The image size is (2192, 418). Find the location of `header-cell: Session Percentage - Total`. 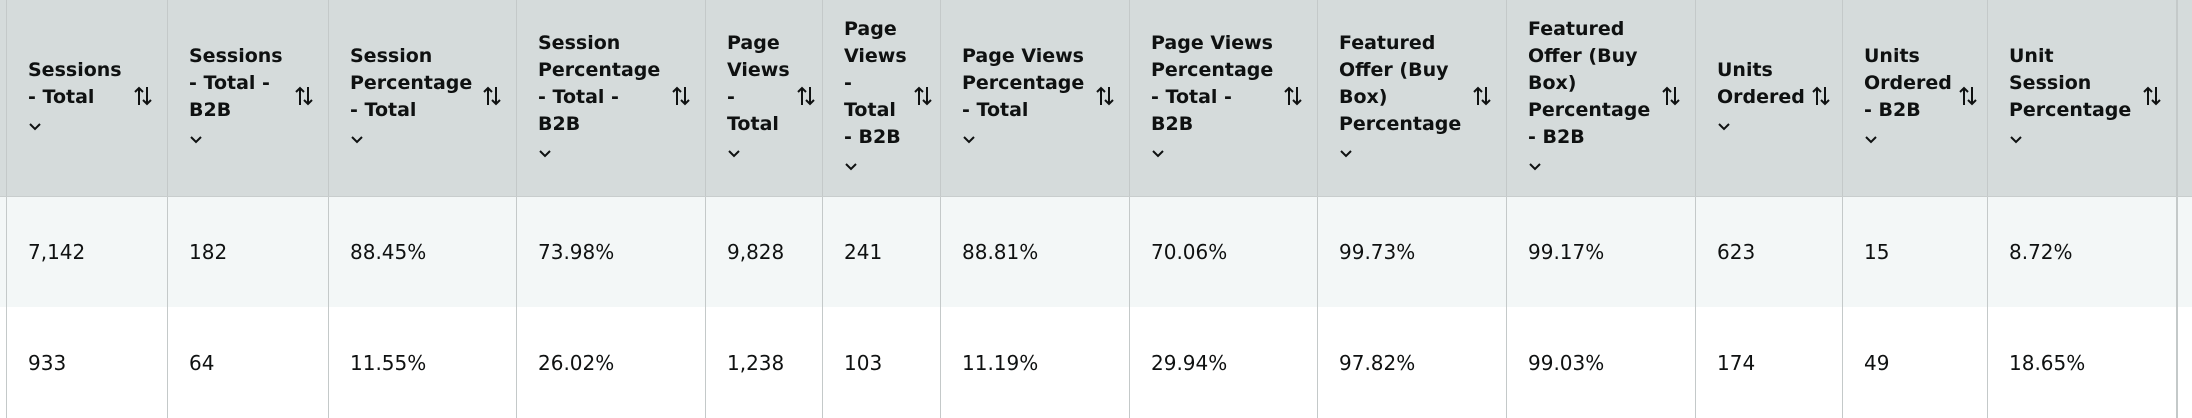

header-cell: Session Percentage - Total is located at coordinates (423, 98).